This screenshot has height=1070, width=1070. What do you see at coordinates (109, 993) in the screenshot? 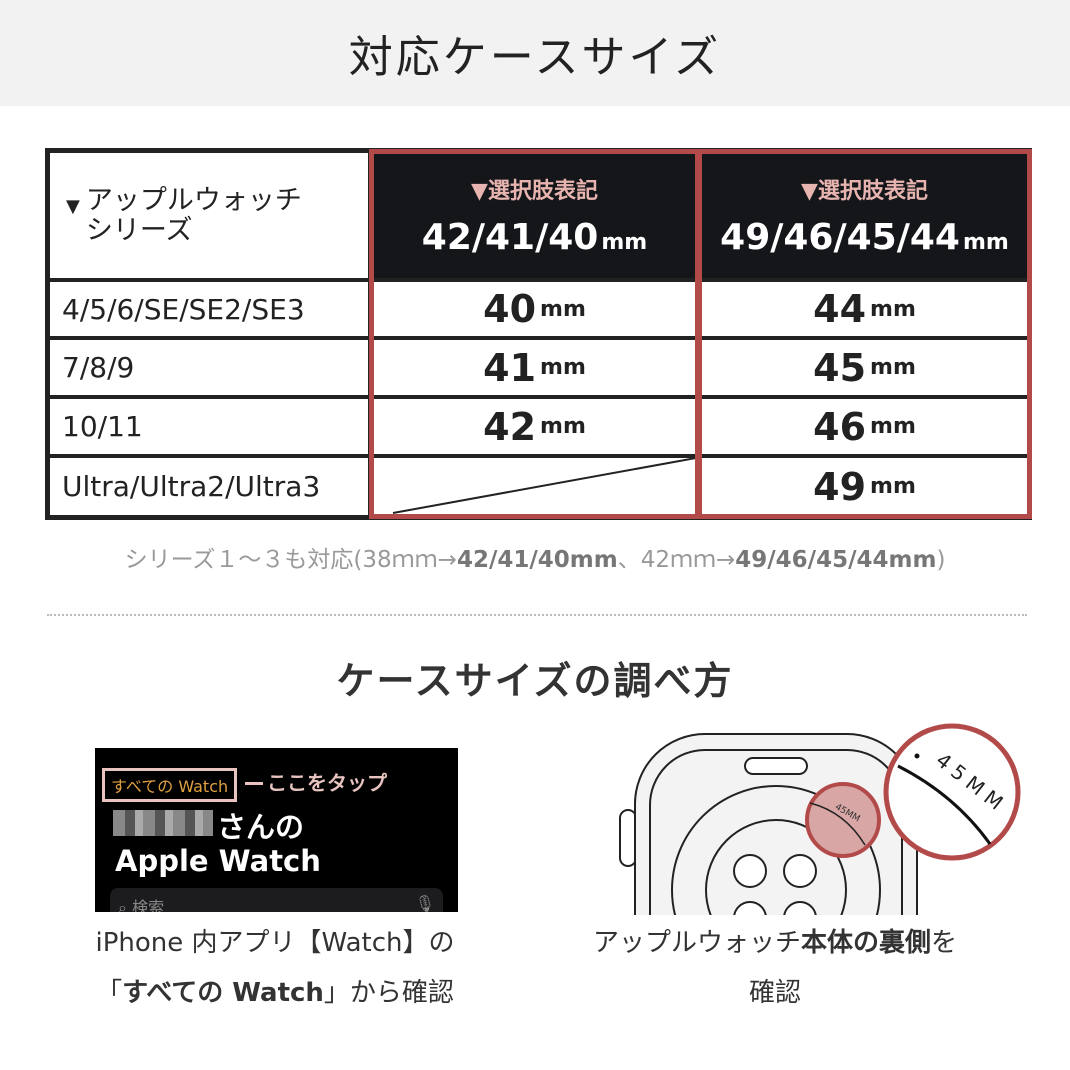
I see `caption-text: 「` at bounding box center [109, 993].